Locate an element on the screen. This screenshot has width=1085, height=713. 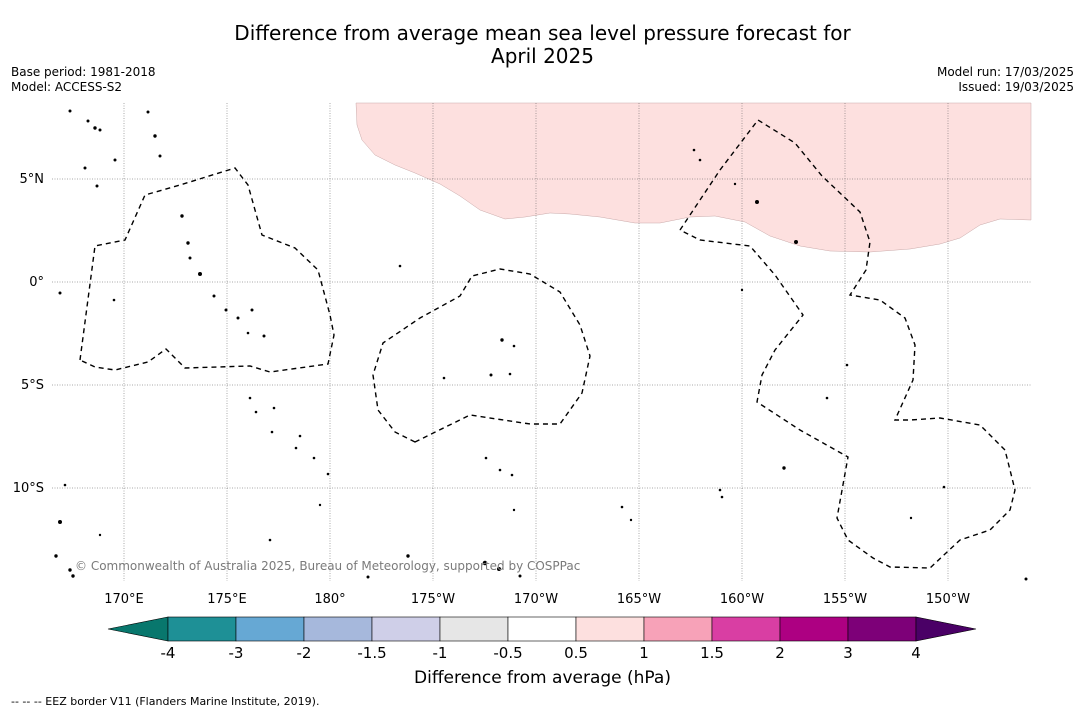
lon-label: 150°W is located at coordinates (948, 599).